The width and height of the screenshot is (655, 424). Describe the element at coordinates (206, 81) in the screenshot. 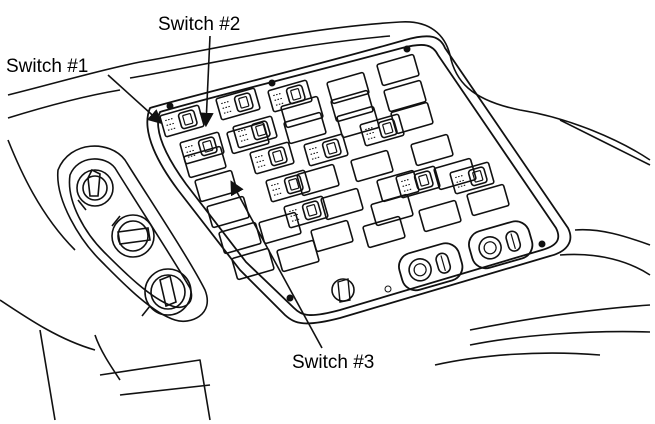

I see `switch2-leader` at that location.